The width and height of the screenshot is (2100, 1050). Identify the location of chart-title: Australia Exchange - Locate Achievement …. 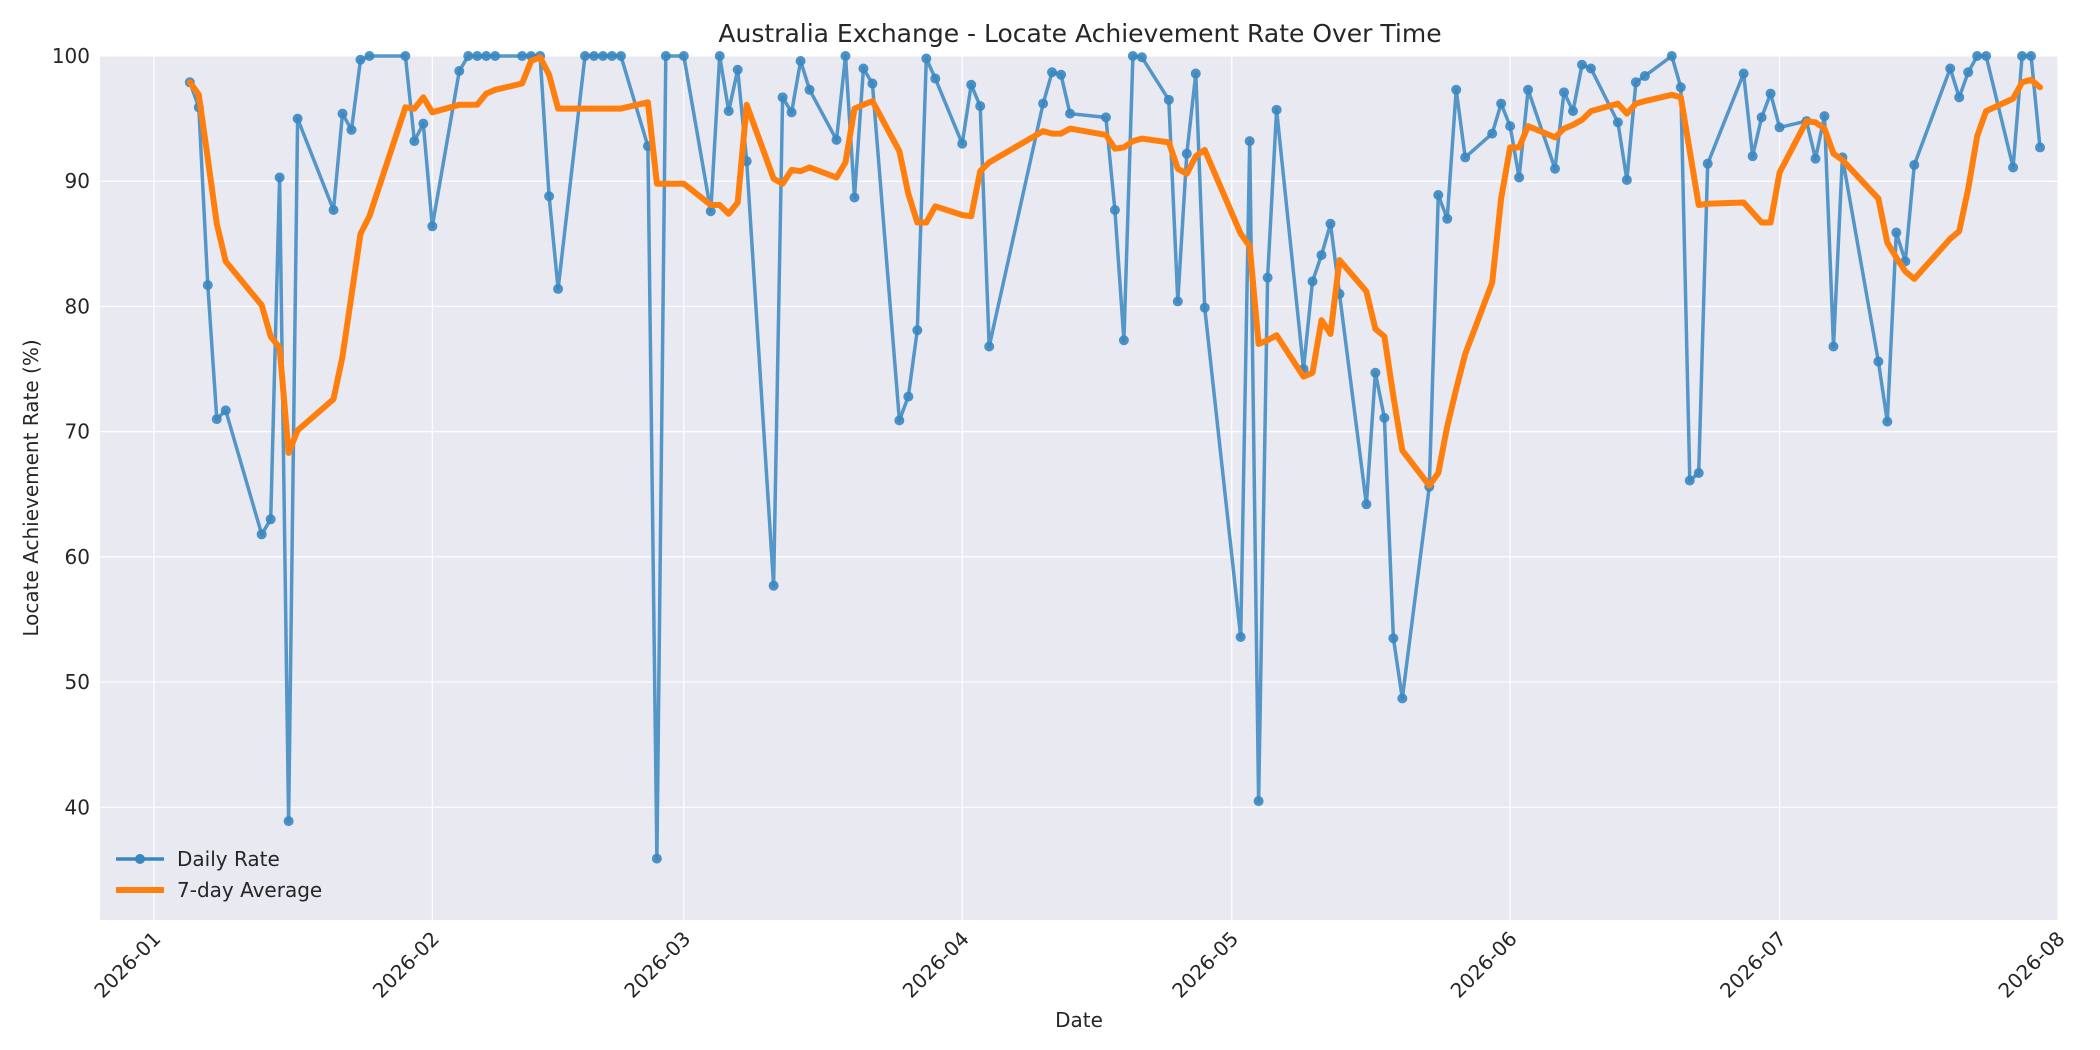
(1079, 33).